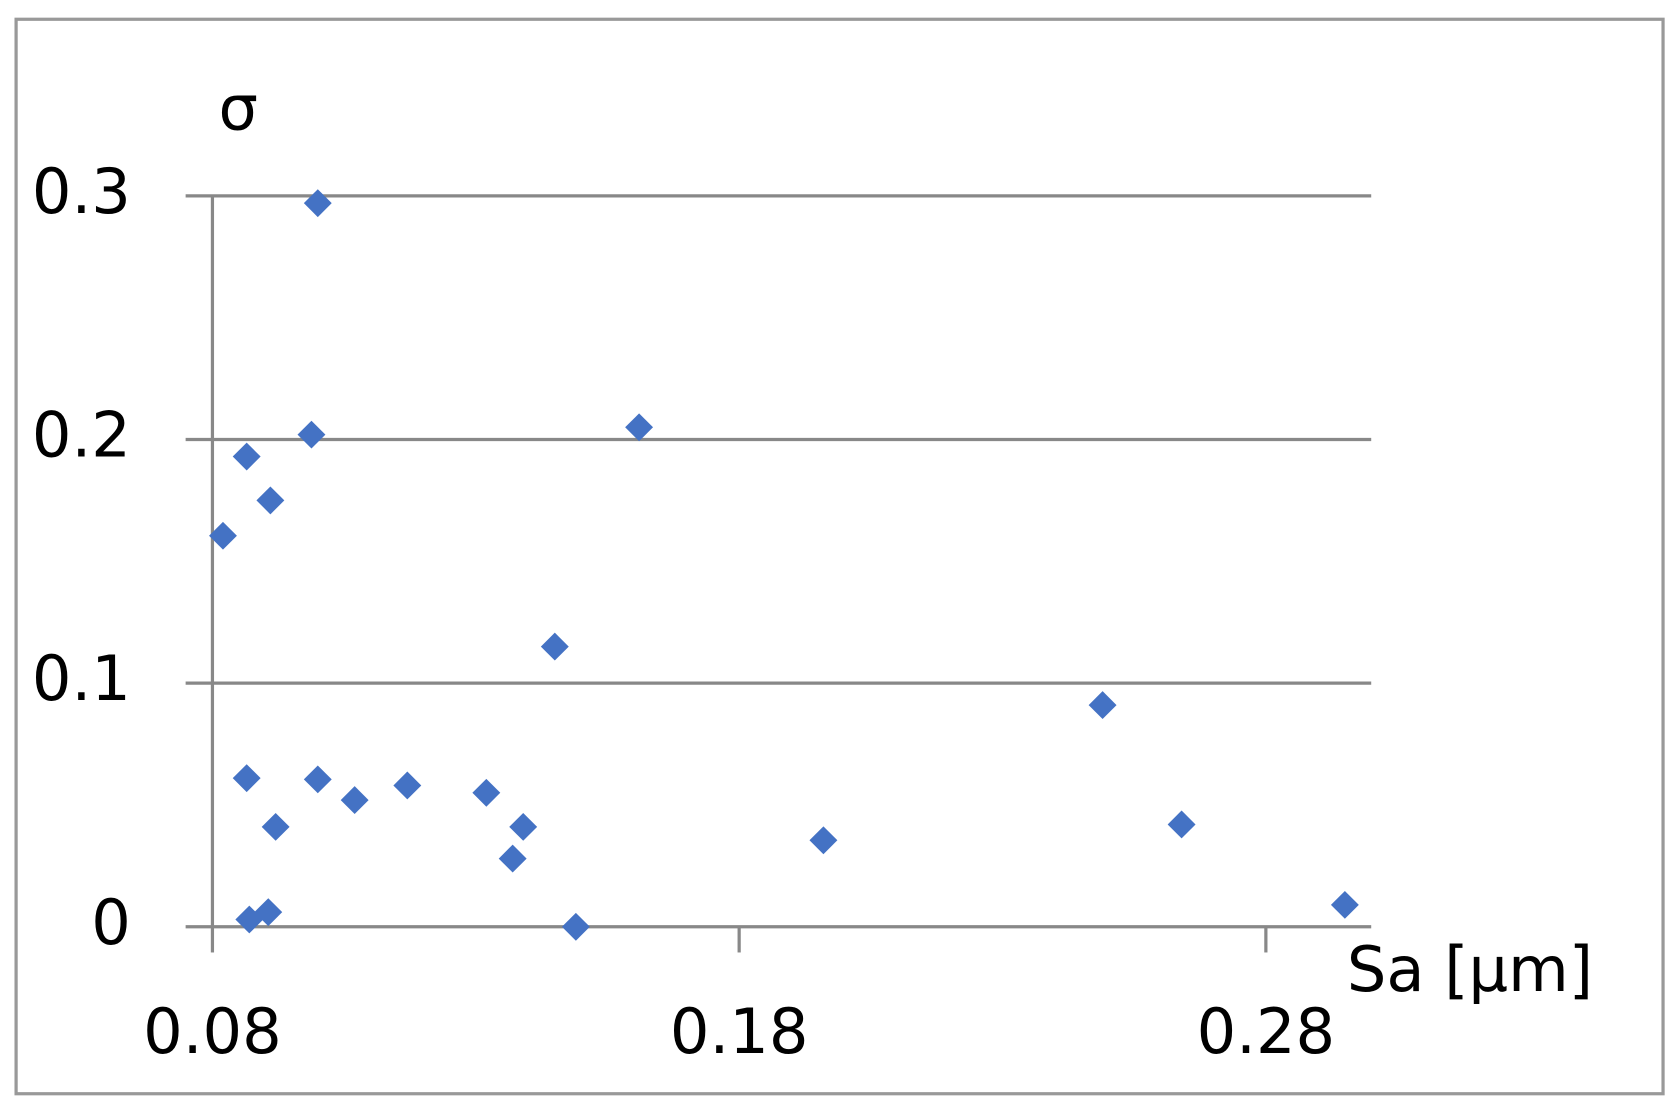  I want to click on x-axis-label: Sa [µm], so click(1470, 969).